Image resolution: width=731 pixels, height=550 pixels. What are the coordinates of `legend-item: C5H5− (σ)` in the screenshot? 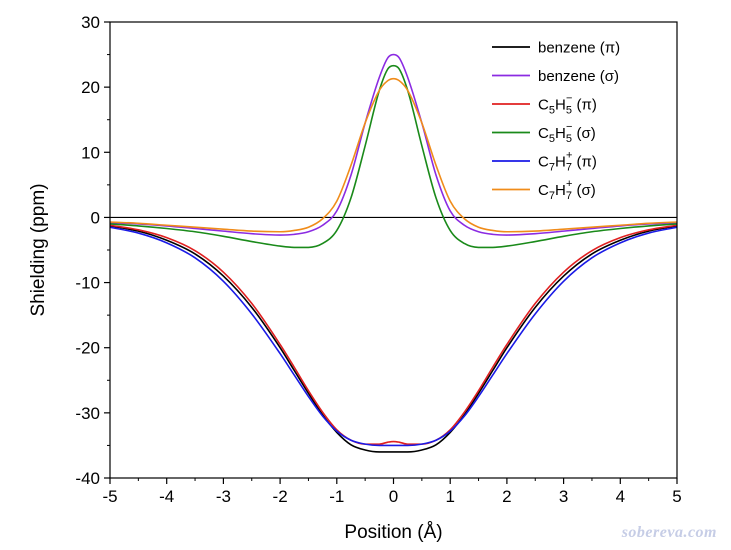 It's located at (544, 133).